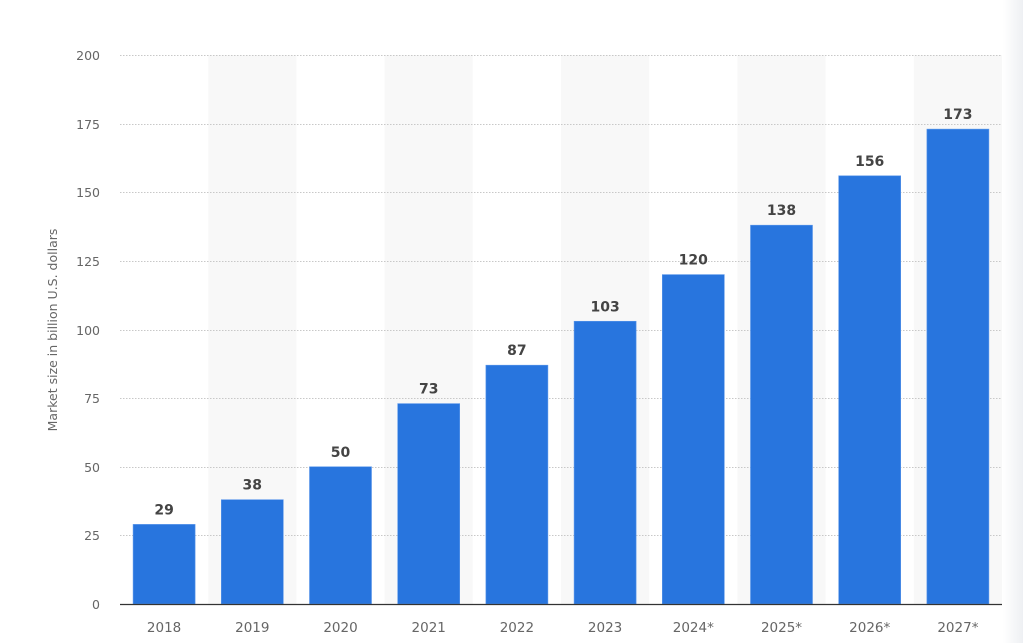 The width and height of the screenshot is (1023, 643). I want to click on bar-2020, so click(340, 535).